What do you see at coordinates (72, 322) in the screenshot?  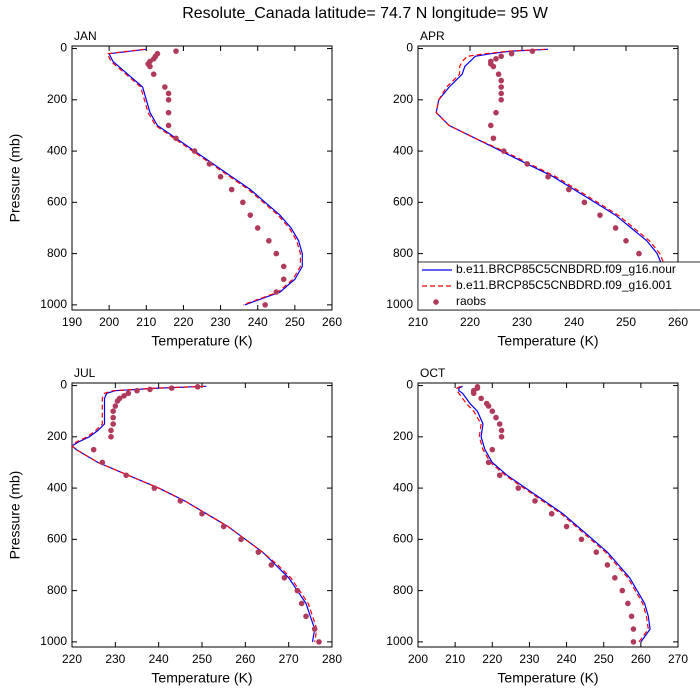 I see `x-tick-label: 190` at bounding box center [72, 322].